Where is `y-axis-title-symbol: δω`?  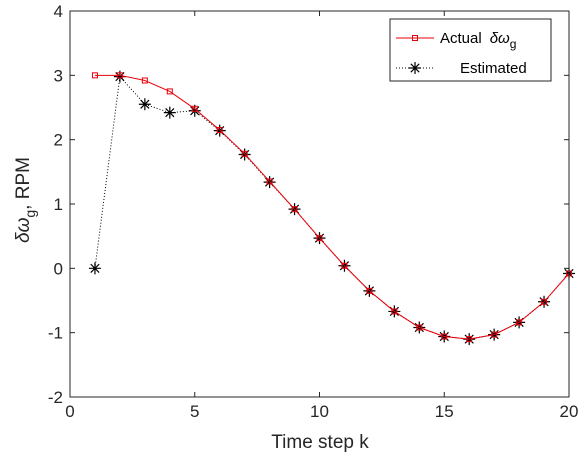
y-axis-title-symbol: δω is located at coordinates (23, 230).